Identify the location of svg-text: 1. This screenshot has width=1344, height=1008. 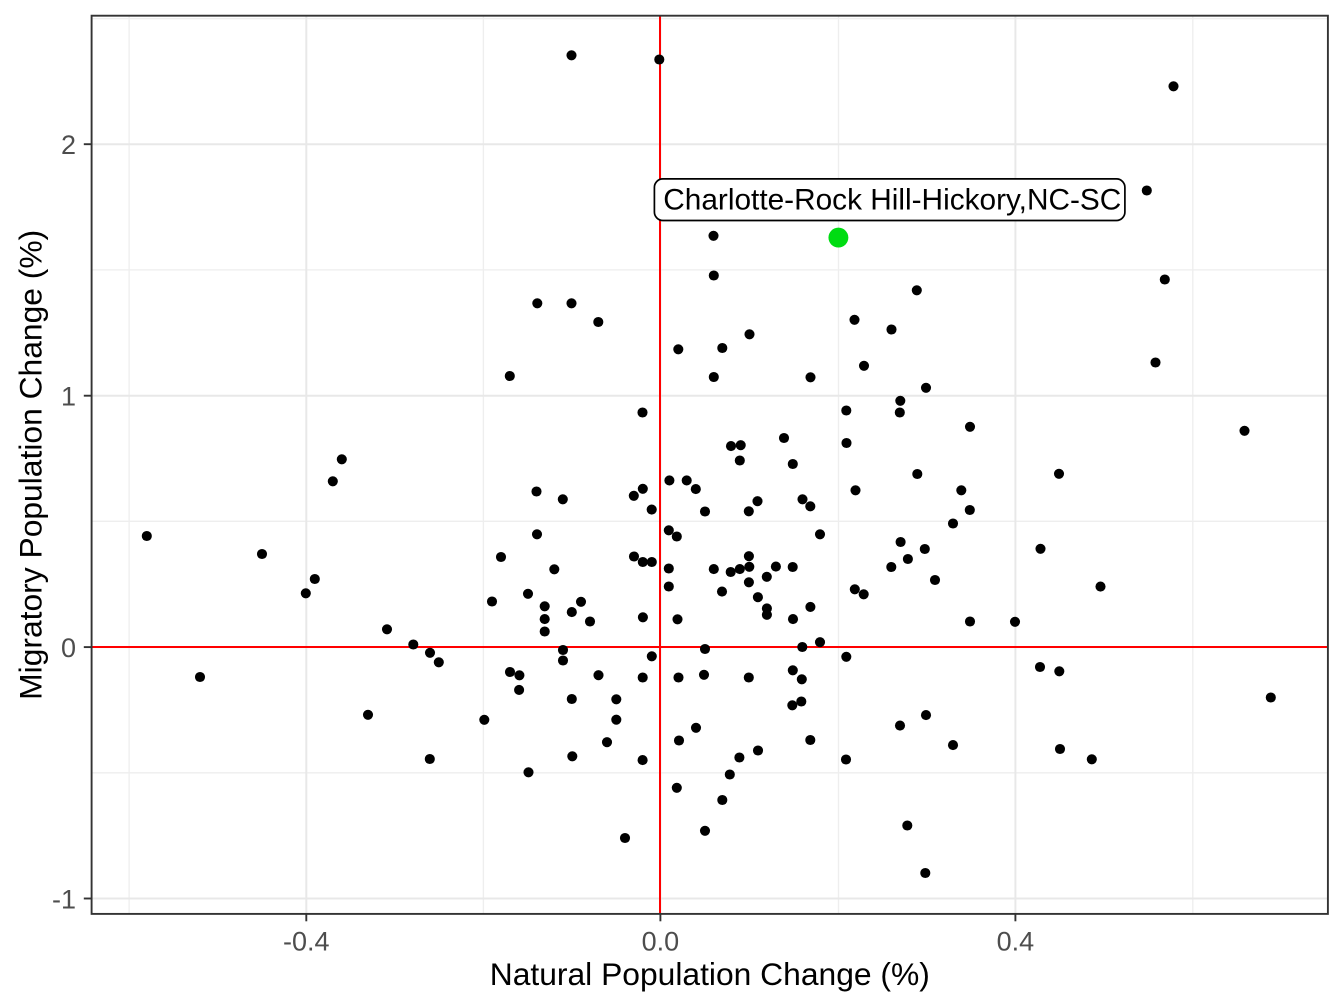
(68, 397).